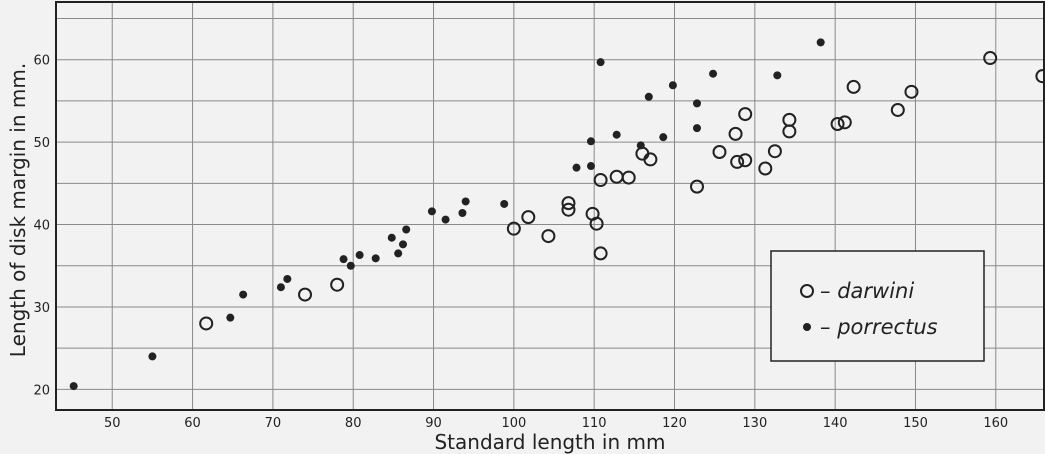 The height and width of the screenshot is (454, 1045). I want to click on x-tick-50: 50, so click(112, 423).